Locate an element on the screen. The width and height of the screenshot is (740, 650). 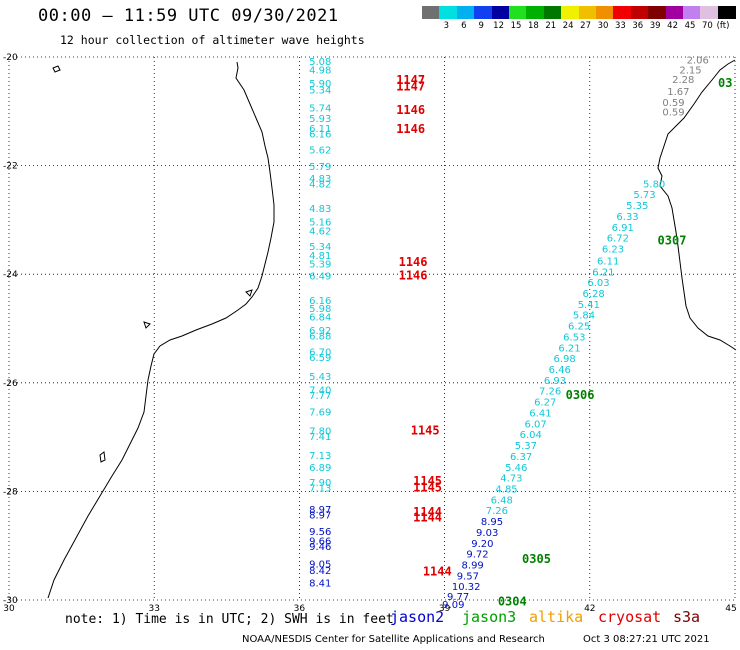
longitude-tick-label: 39 is located at coordinates (445, 609).